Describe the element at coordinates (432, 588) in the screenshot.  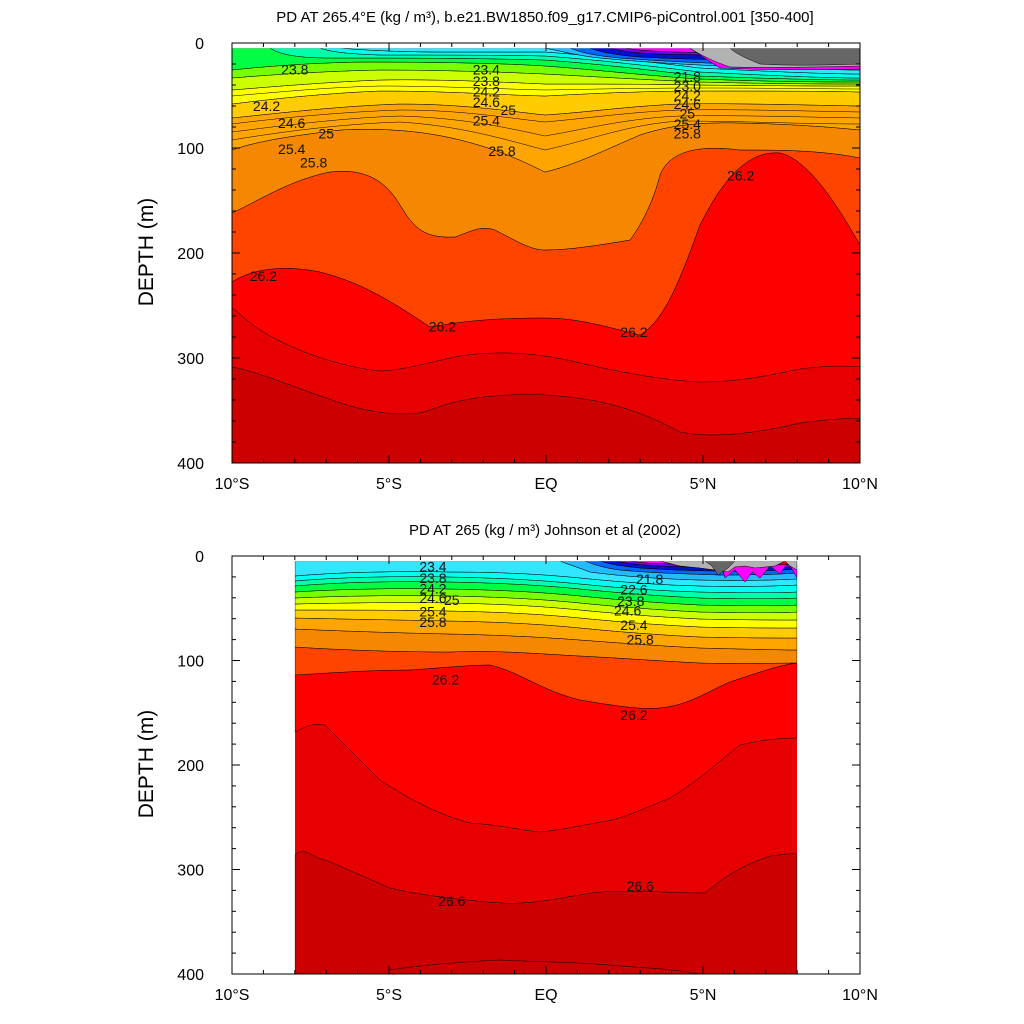
I see `bottom-contour-label: 24.2` at that location.